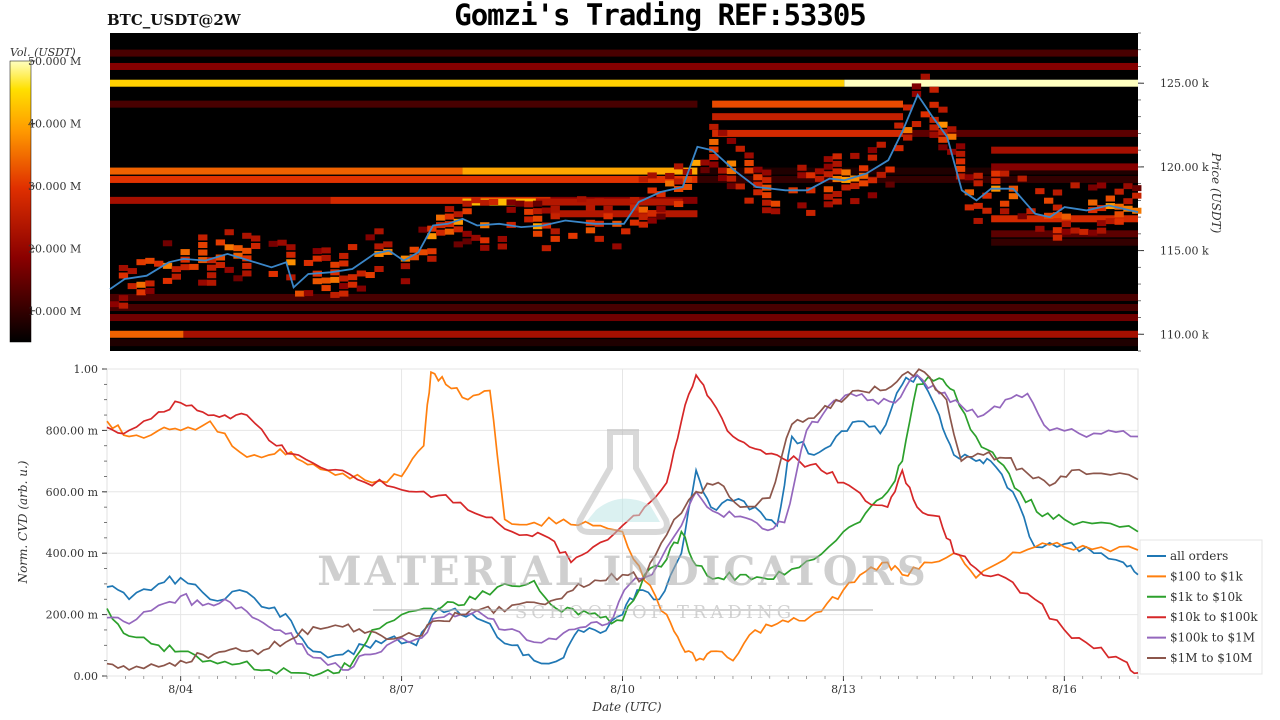  I want to click on watermark-line1: MATERIAL INDICATORS, so click(623, 571).